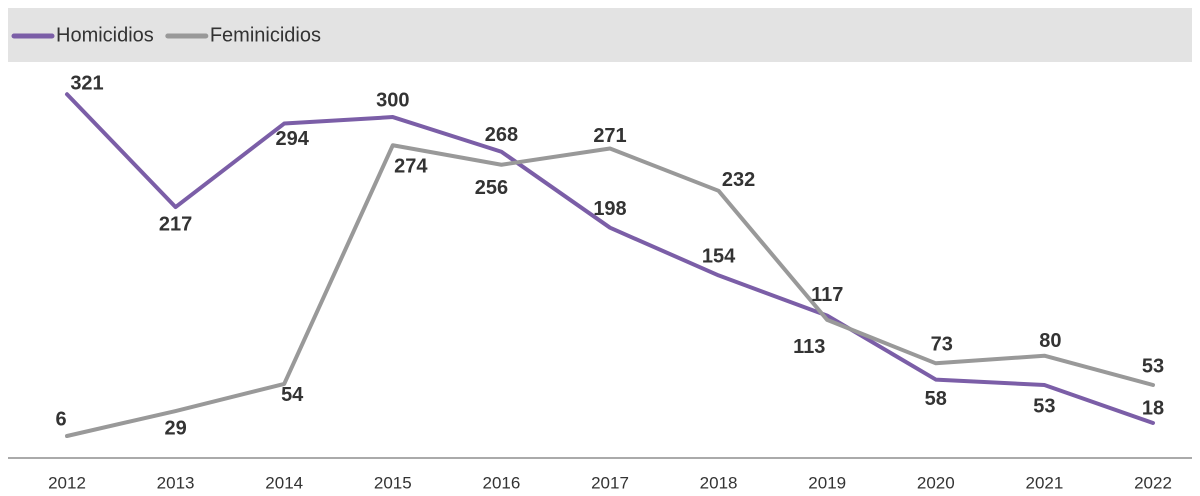 This screenshot has width=1200, height=496. What do you see at coordinates (610, 482) in the screenshot?
I see `x-tick-label: 2017` at bounding box center [610, 482].